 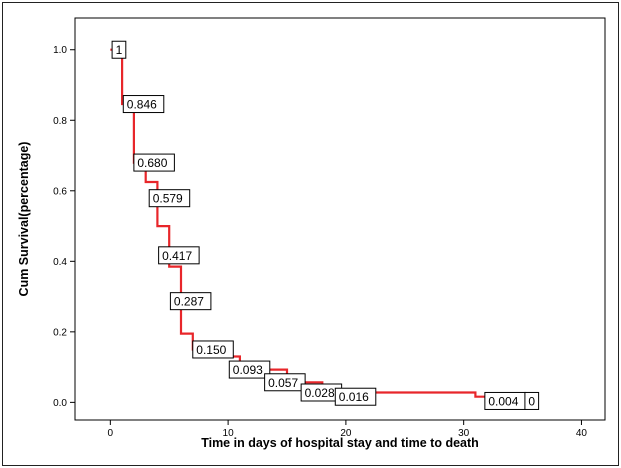 I want to click on y-axis-title: Cum Survival(percentage), so click(x=24, y=219).